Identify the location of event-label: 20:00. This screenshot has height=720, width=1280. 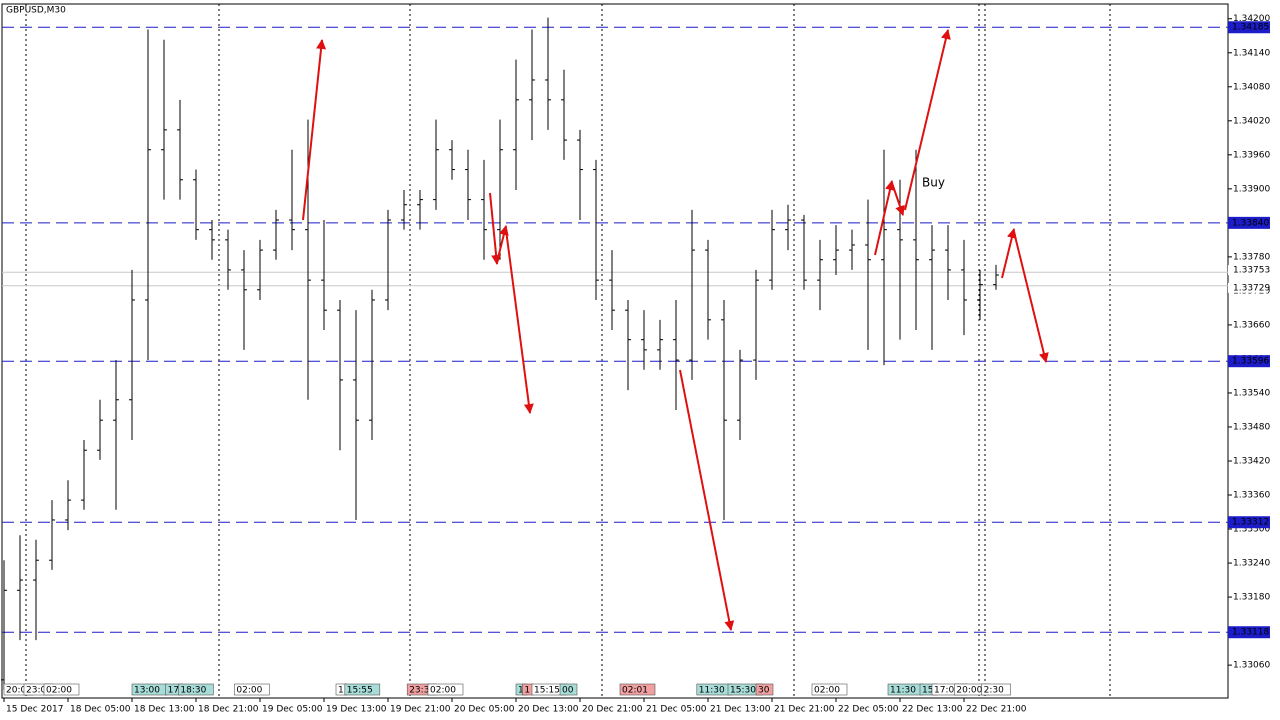
(969, 691).